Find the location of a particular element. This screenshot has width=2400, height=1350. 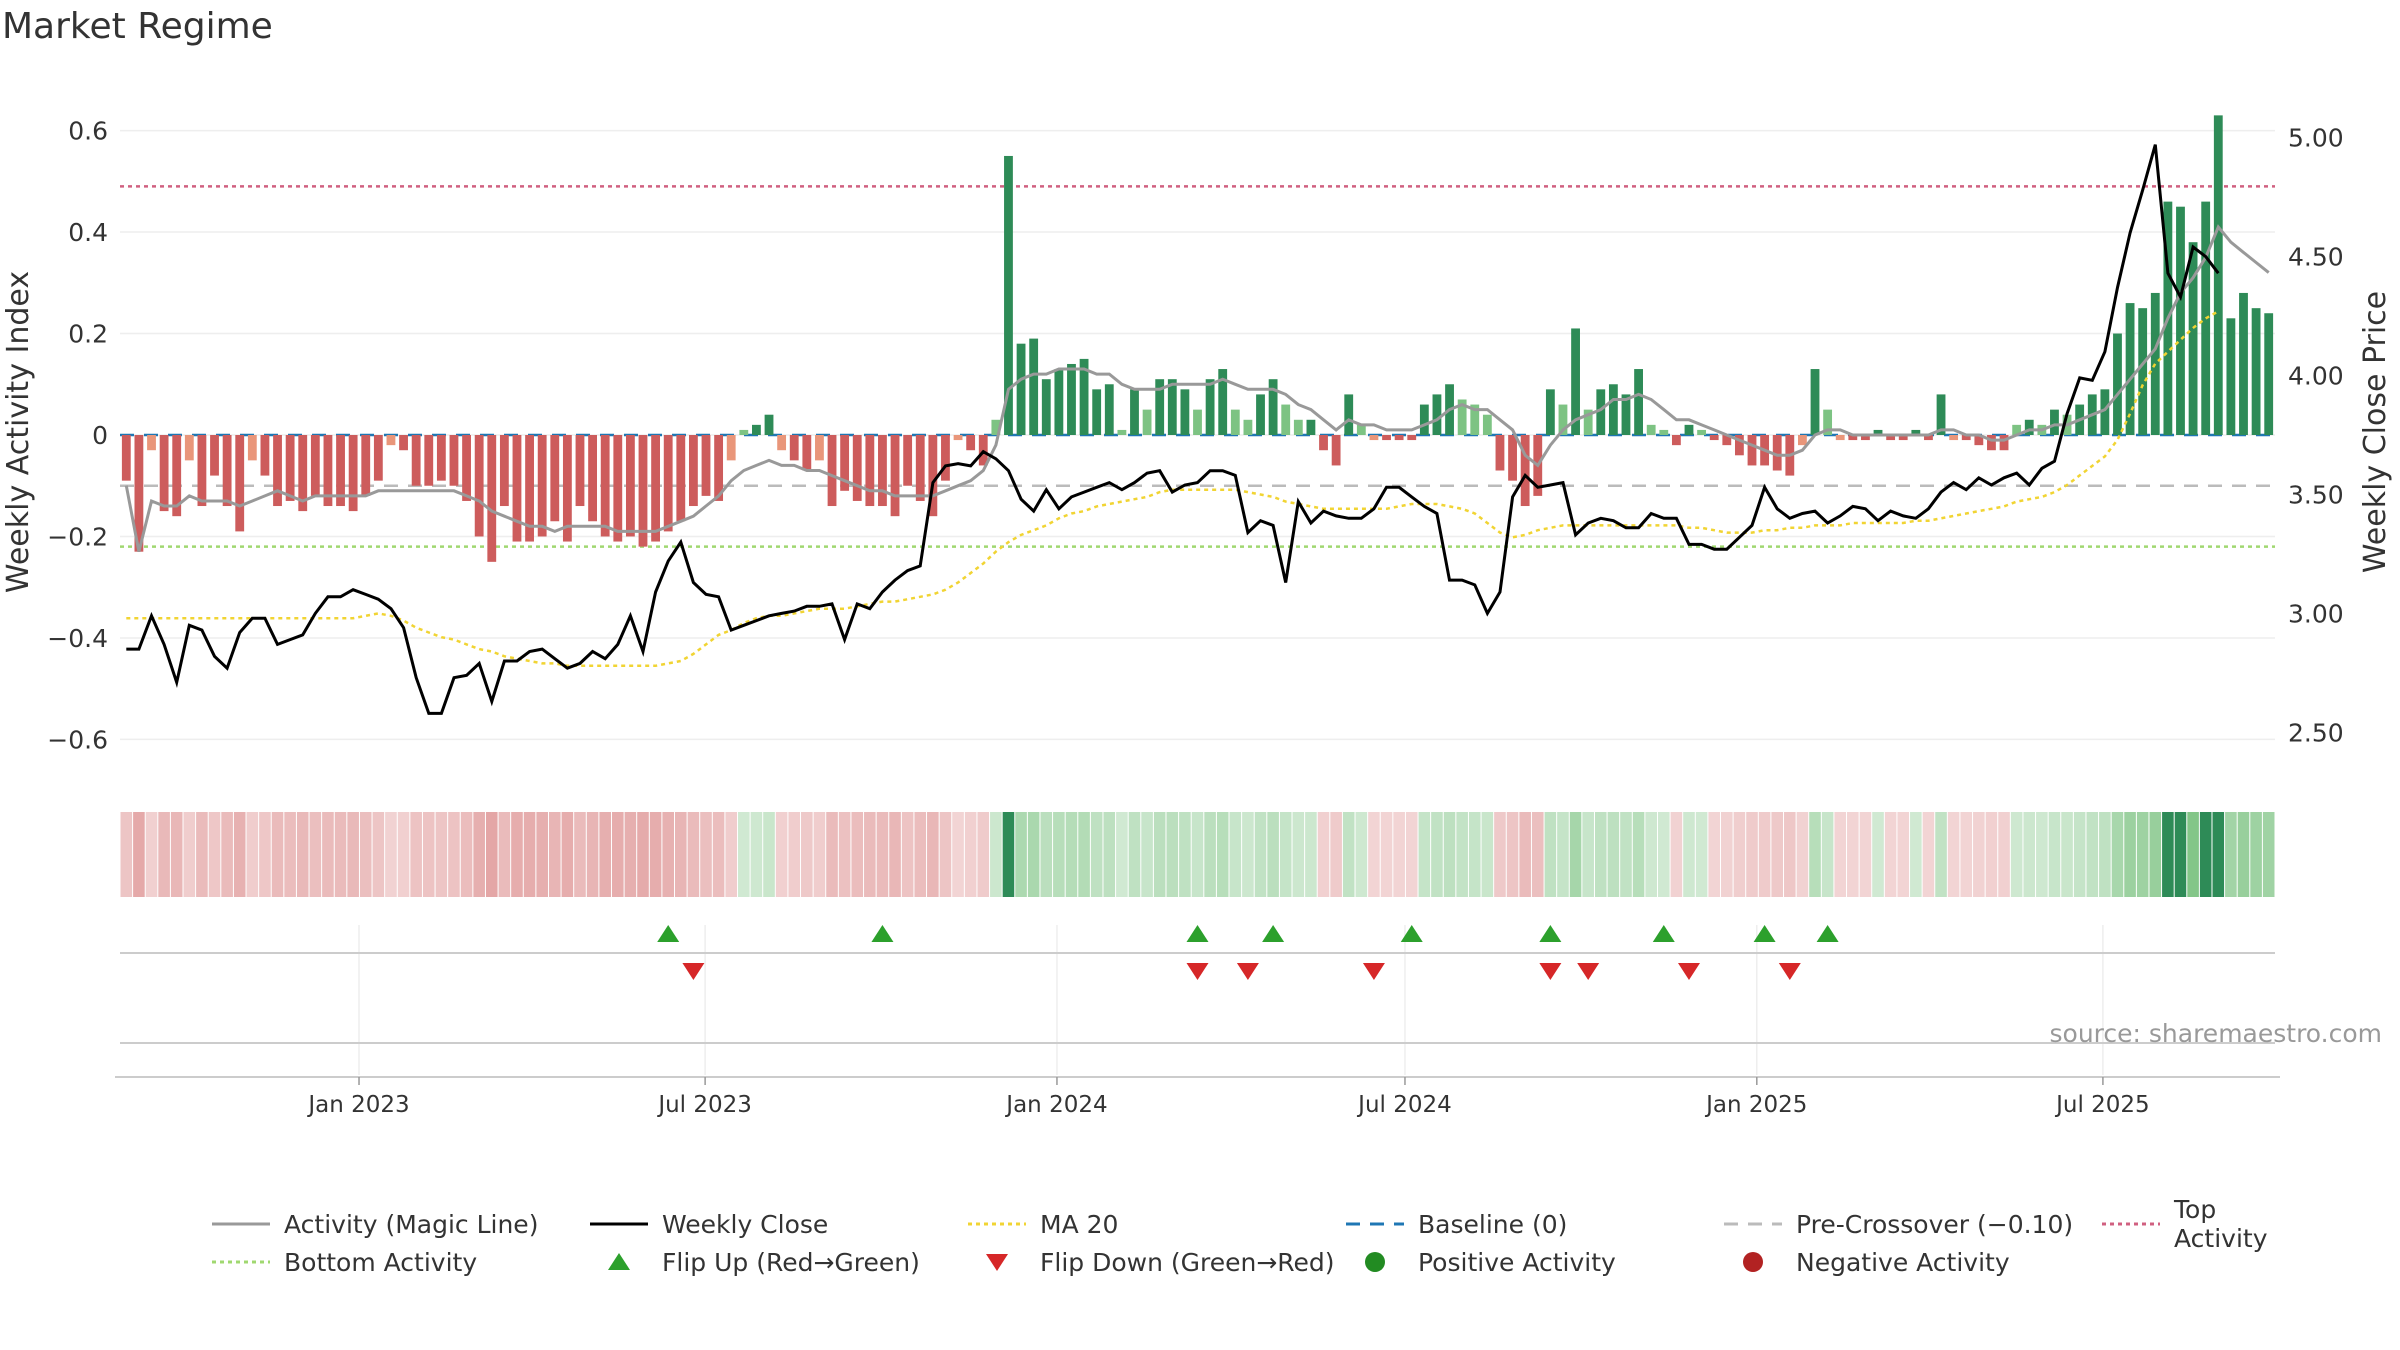

y2-tick-label: 4.00 is located at coordinates (2316, 376).